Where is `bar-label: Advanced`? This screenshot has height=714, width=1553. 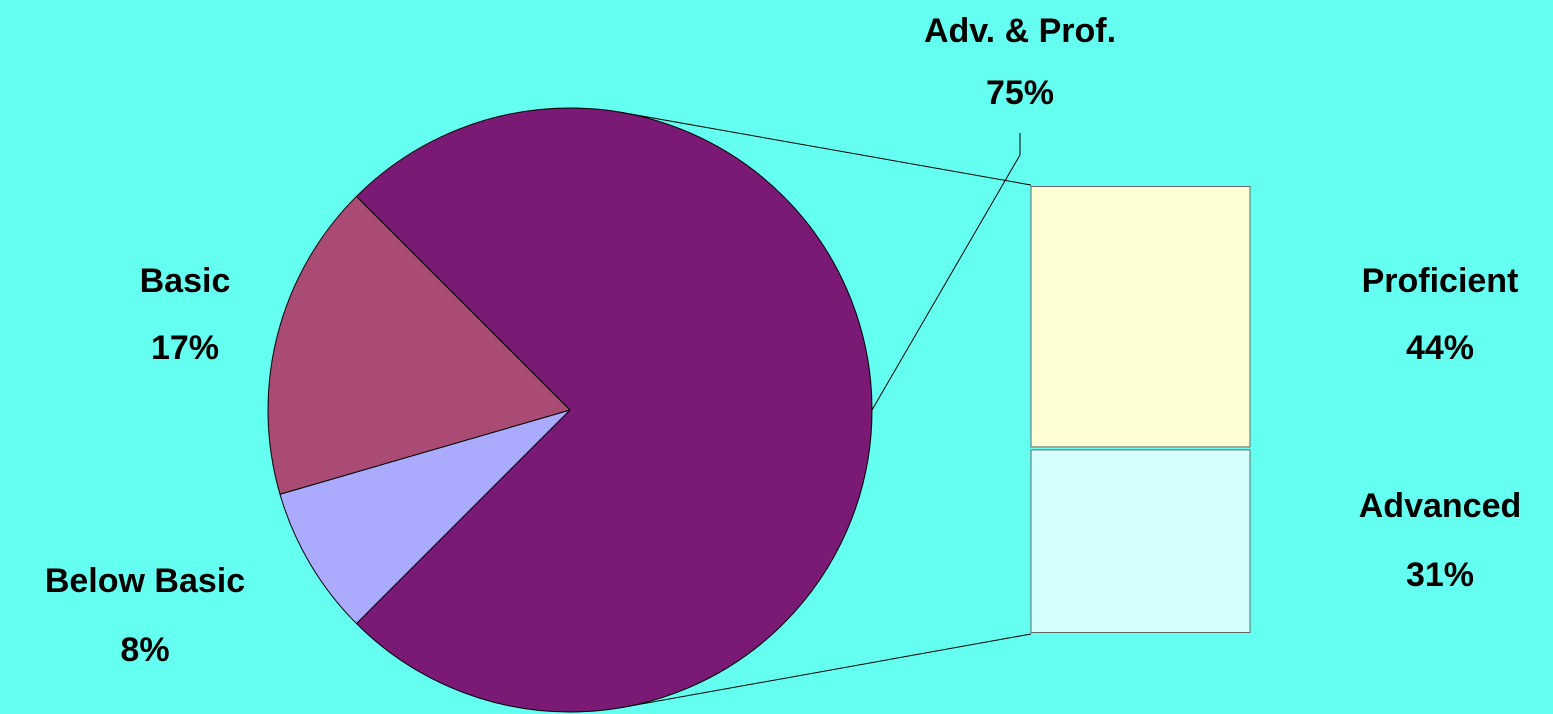 bar-label: Advanced is located at coordinates (1440, 506).